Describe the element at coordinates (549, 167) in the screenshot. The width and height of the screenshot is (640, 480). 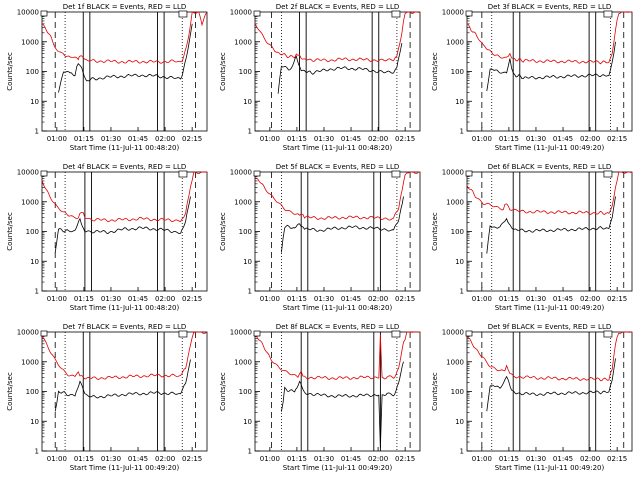
I see `chart-title: Det 6f BLACK = Events, RED = LLD` at that location.